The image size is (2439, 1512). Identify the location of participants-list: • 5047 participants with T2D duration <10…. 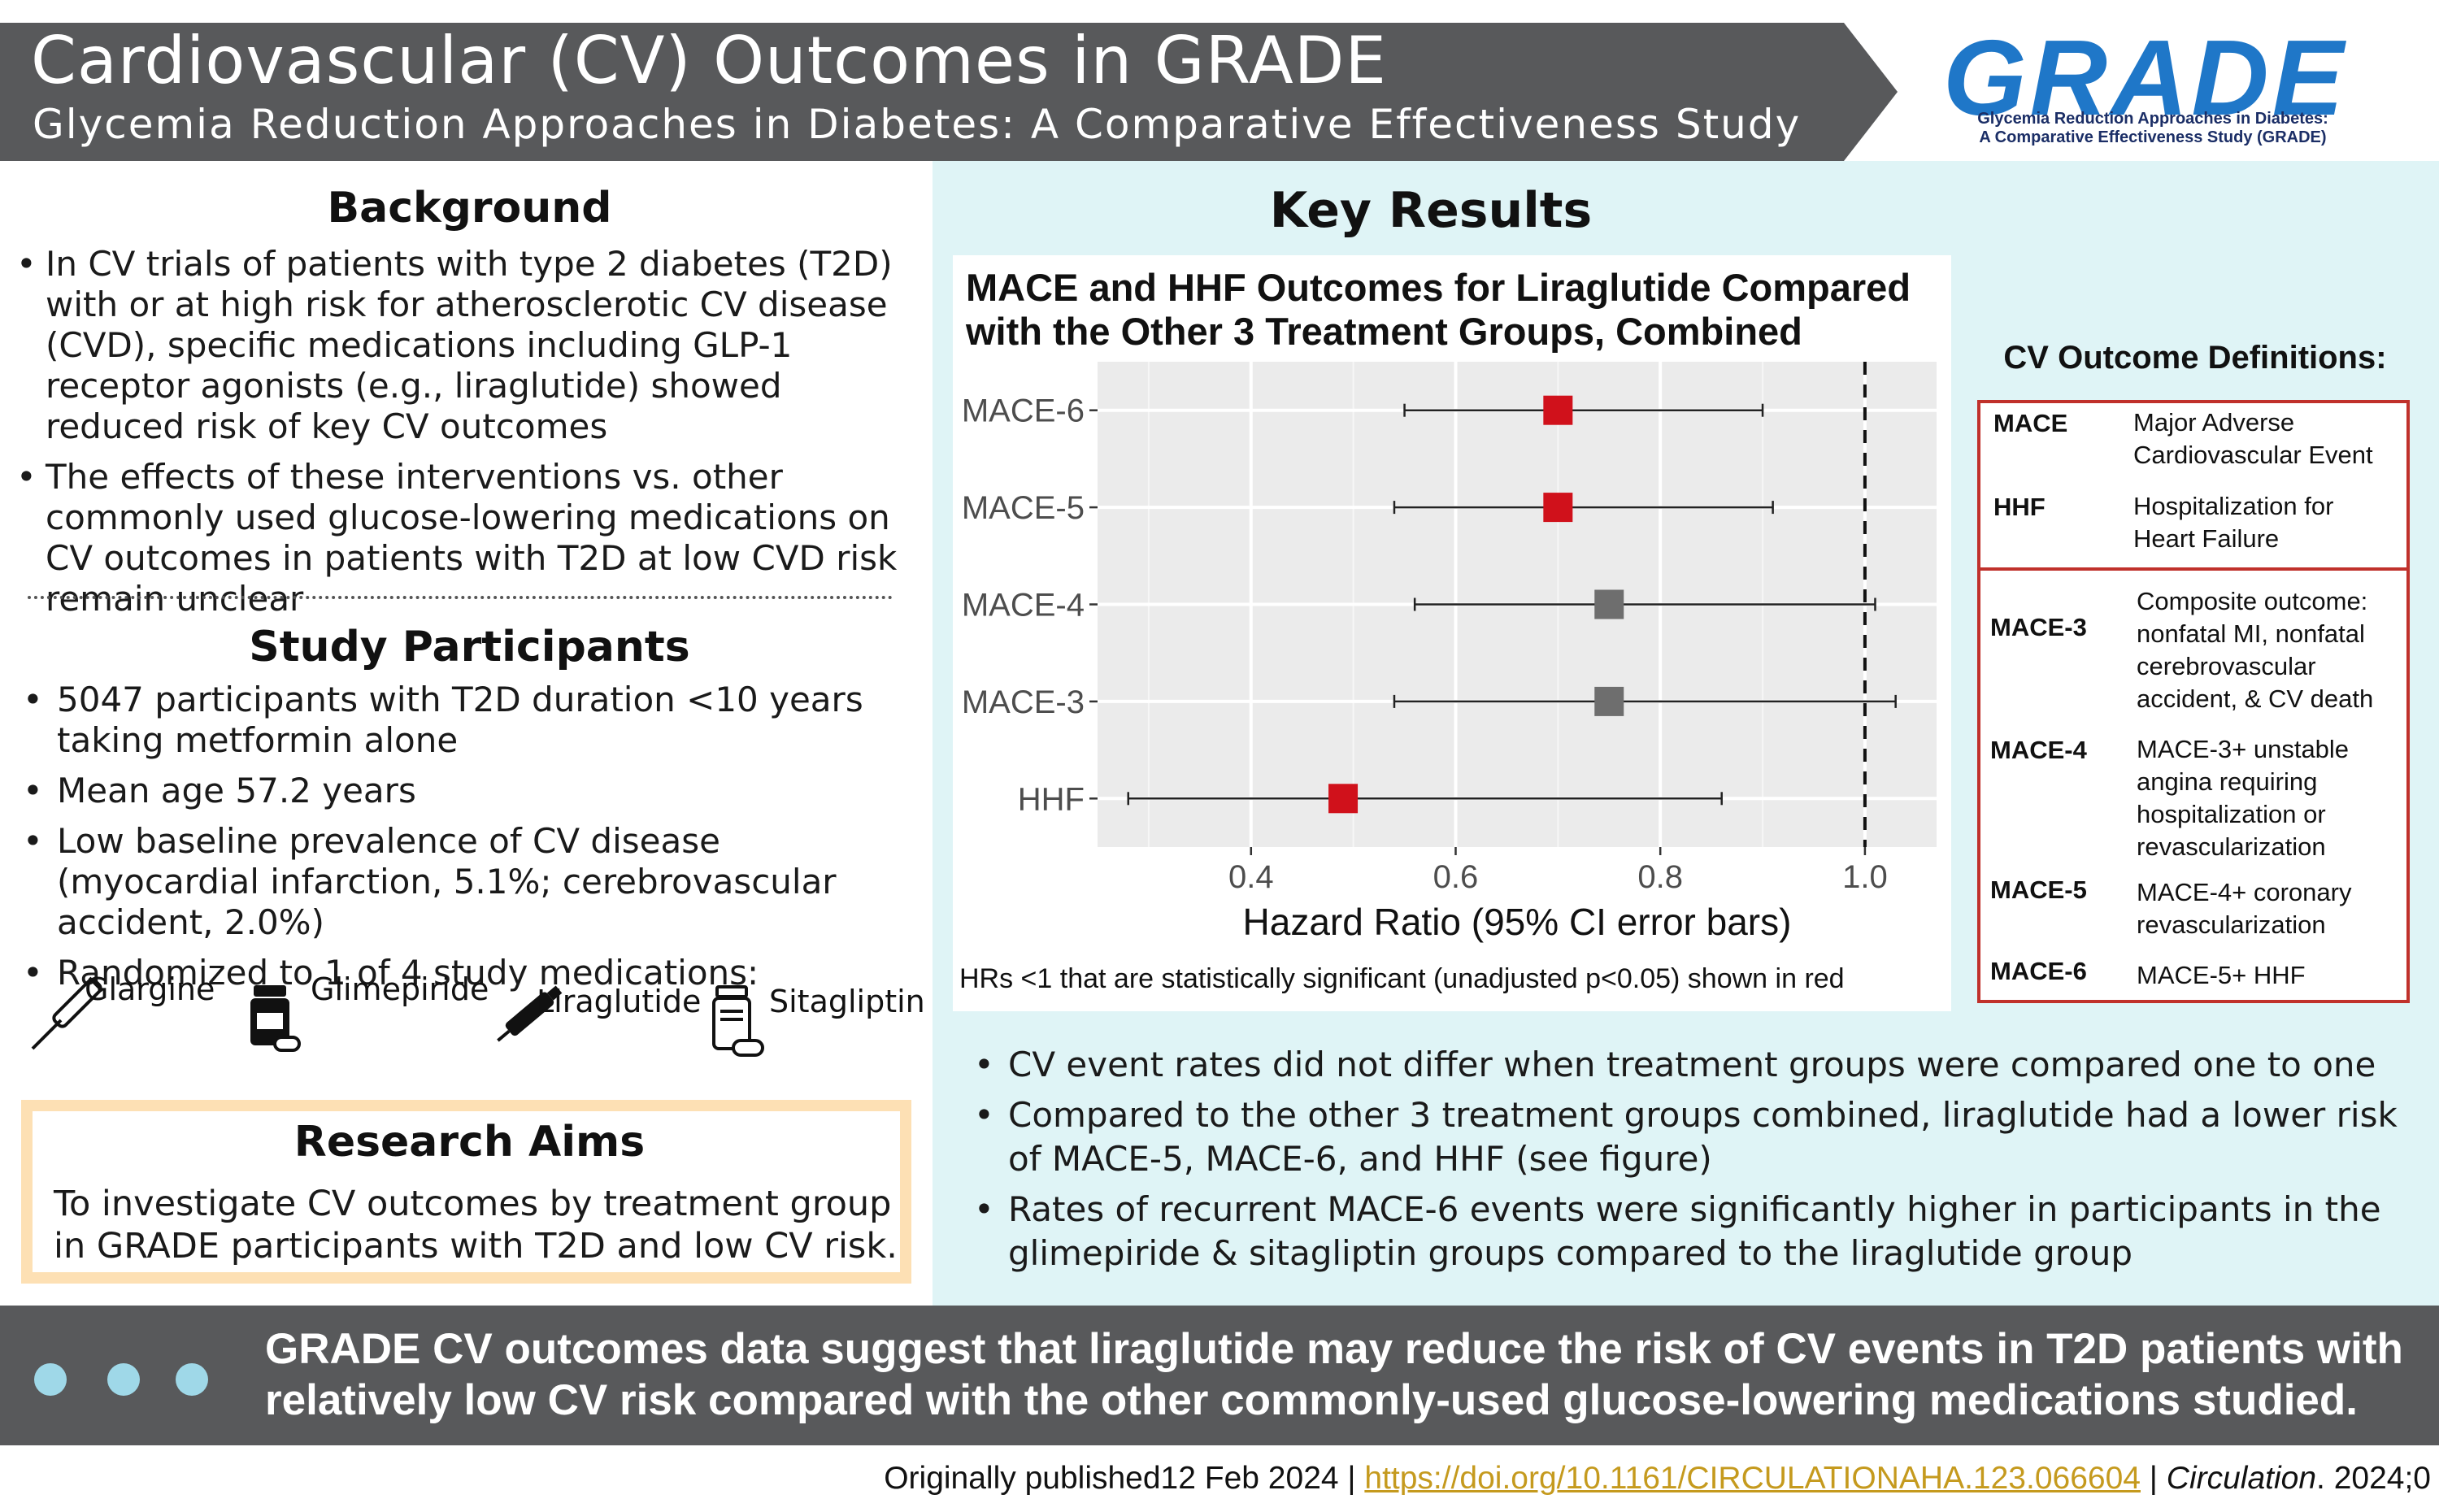
(474, 842).